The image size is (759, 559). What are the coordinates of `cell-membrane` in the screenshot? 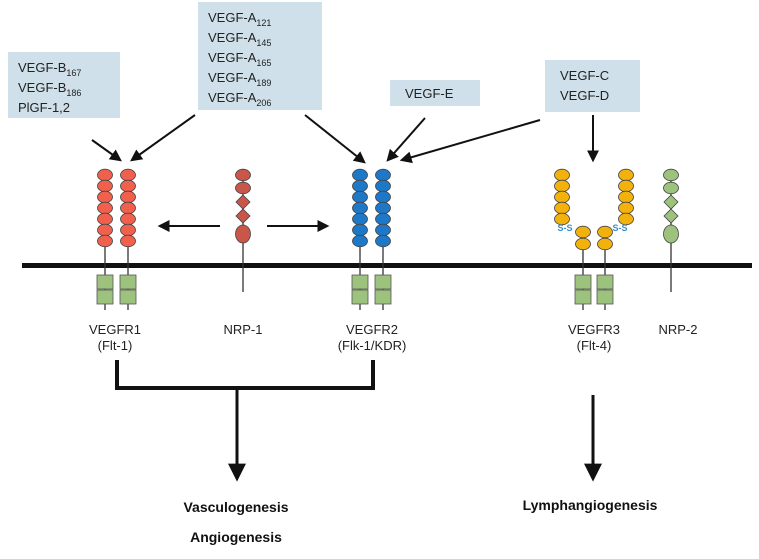 It's located at (387, 265).